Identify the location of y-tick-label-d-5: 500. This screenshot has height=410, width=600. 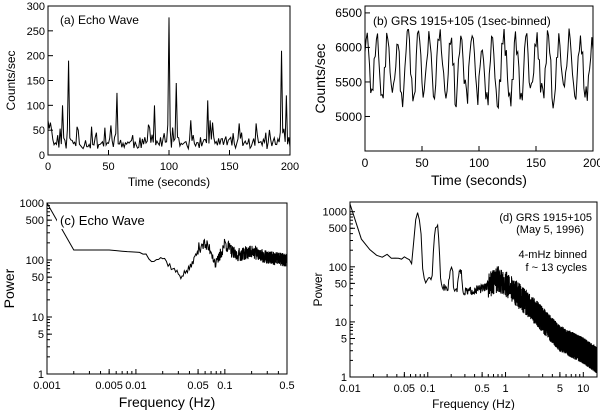
(338, 229).